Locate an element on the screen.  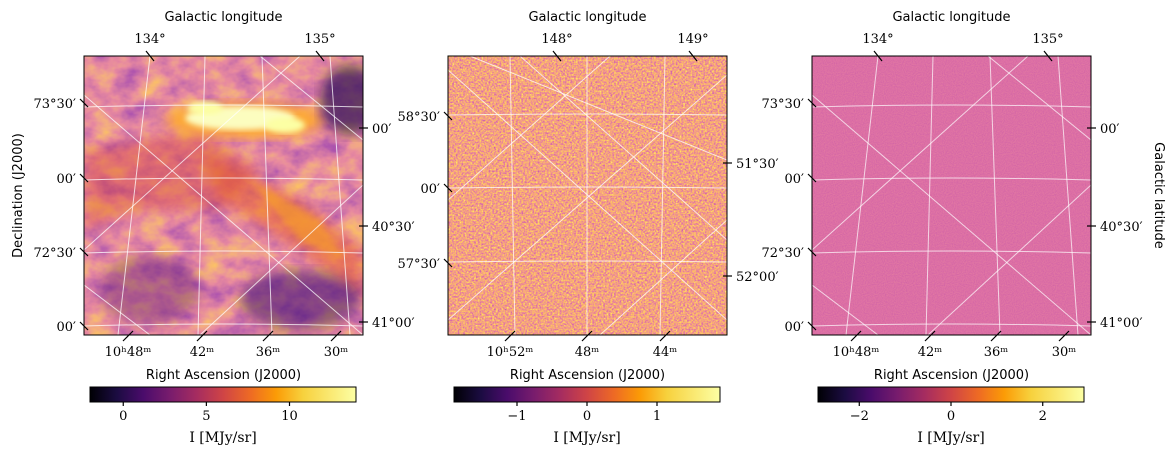
panel-left is located at coordinates (223, 195).